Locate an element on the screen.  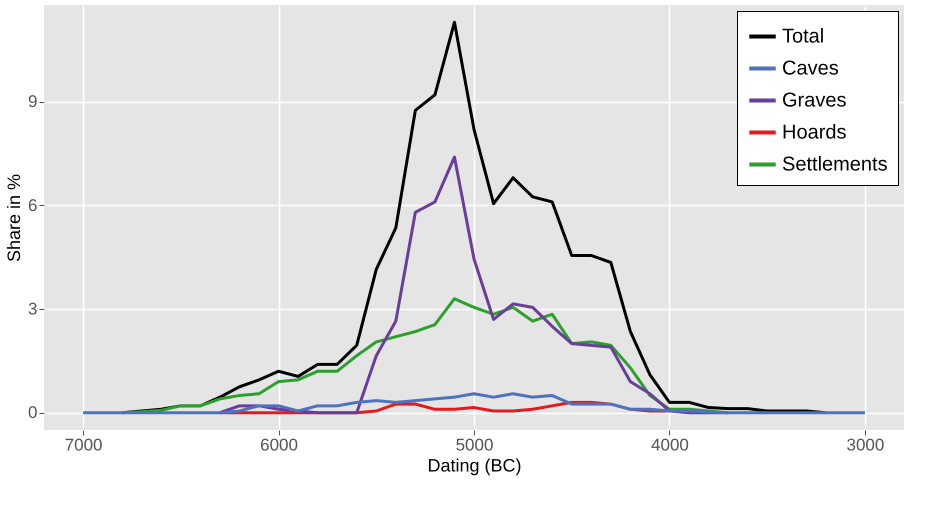
line-series is located at coordinates (474, 403).